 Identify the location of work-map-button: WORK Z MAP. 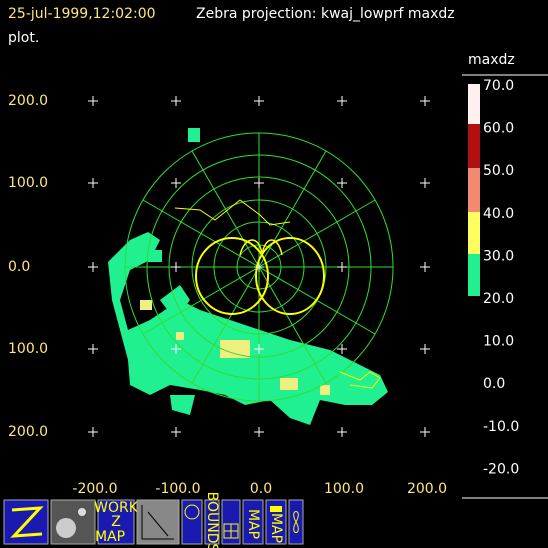
(116, 522).